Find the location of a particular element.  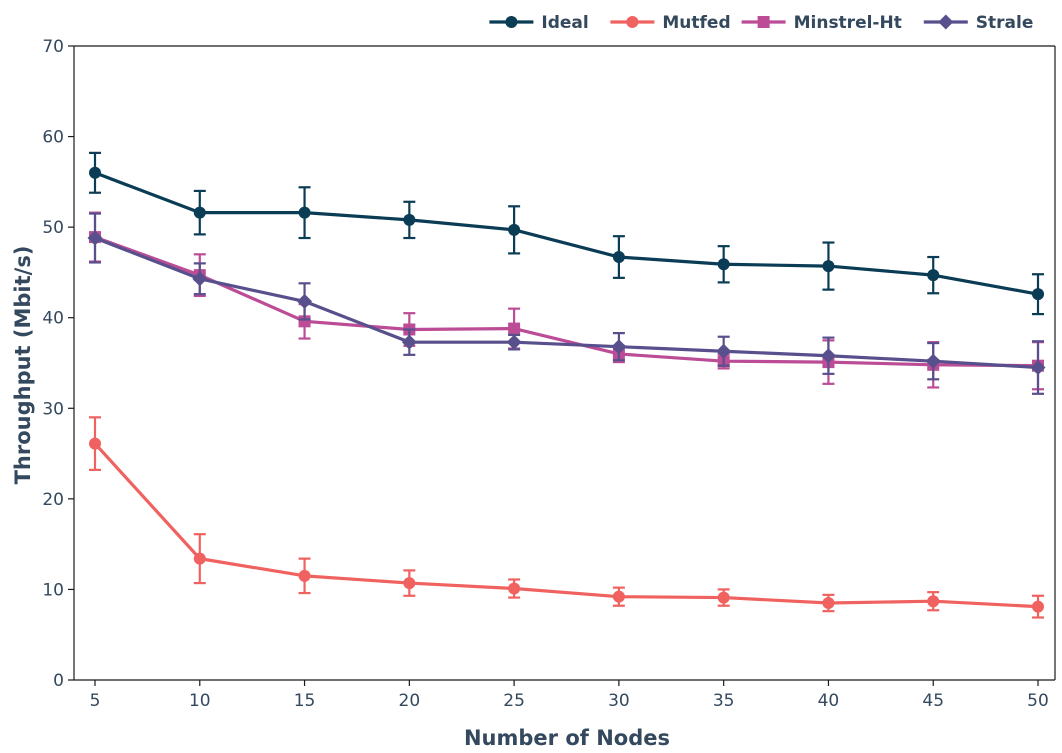

legend-item-mutfed: Mutfed is located at coordinates (670, 23).